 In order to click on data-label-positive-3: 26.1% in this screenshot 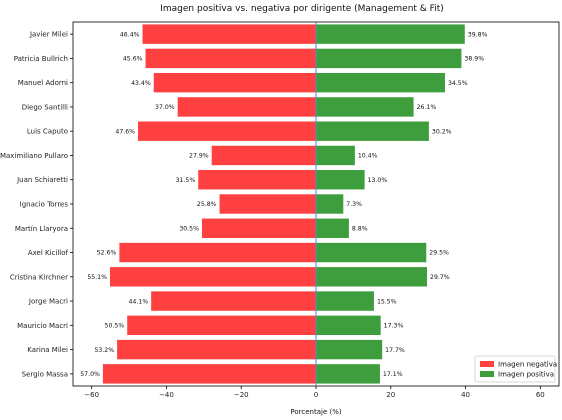, I will do `click(427, 107)`.